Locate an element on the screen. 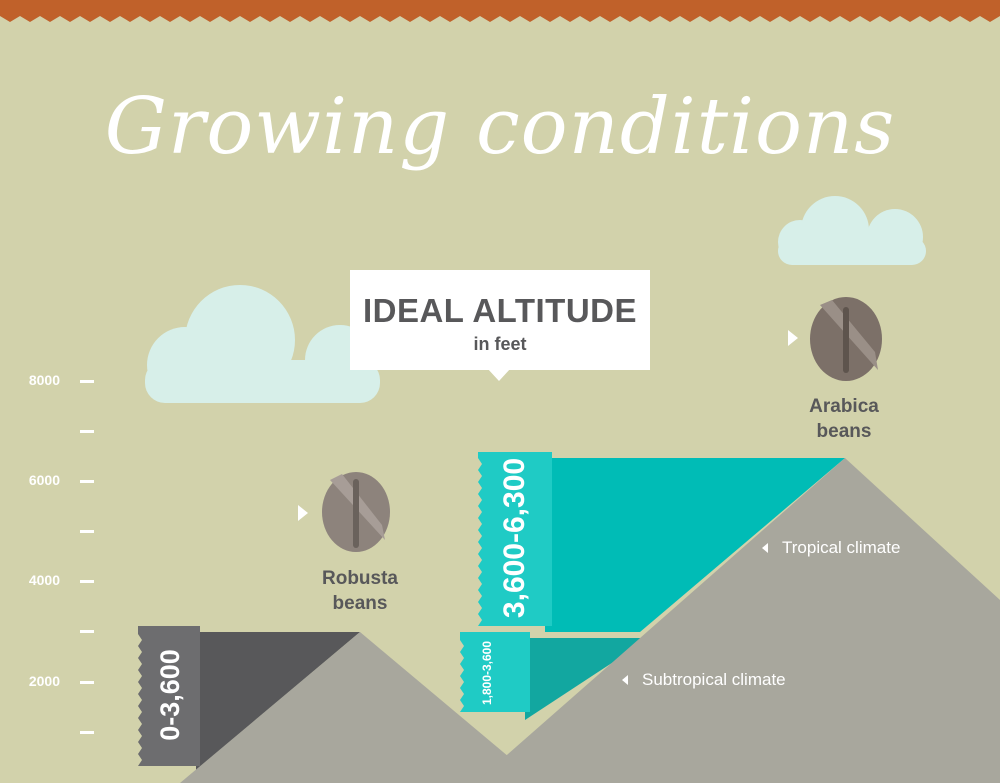  subtropical-ribbon is located at coordinates (495, 672).